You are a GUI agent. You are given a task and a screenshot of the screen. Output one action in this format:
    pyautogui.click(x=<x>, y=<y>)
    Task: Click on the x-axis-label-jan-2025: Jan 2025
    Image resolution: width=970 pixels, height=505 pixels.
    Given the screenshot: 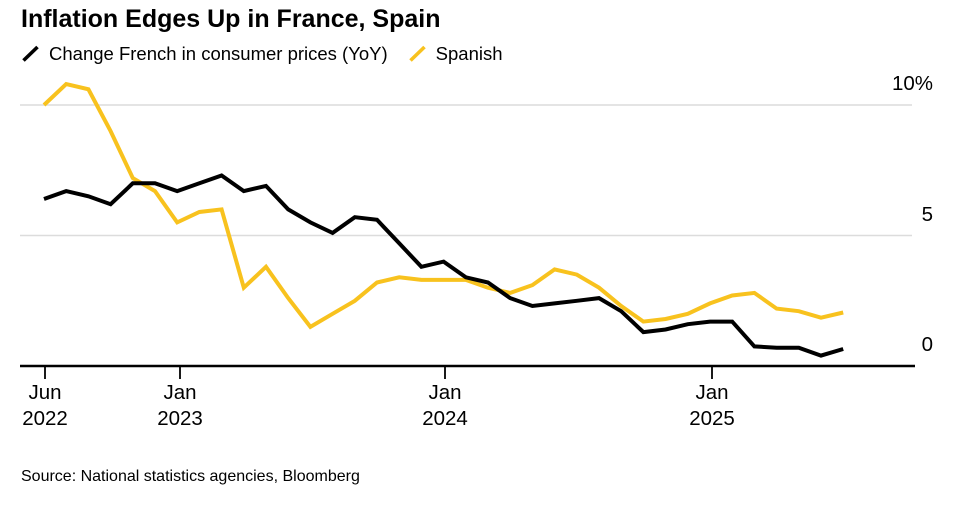 What is the action you would take?
    pyautogui.click(x=712, y=405)
    